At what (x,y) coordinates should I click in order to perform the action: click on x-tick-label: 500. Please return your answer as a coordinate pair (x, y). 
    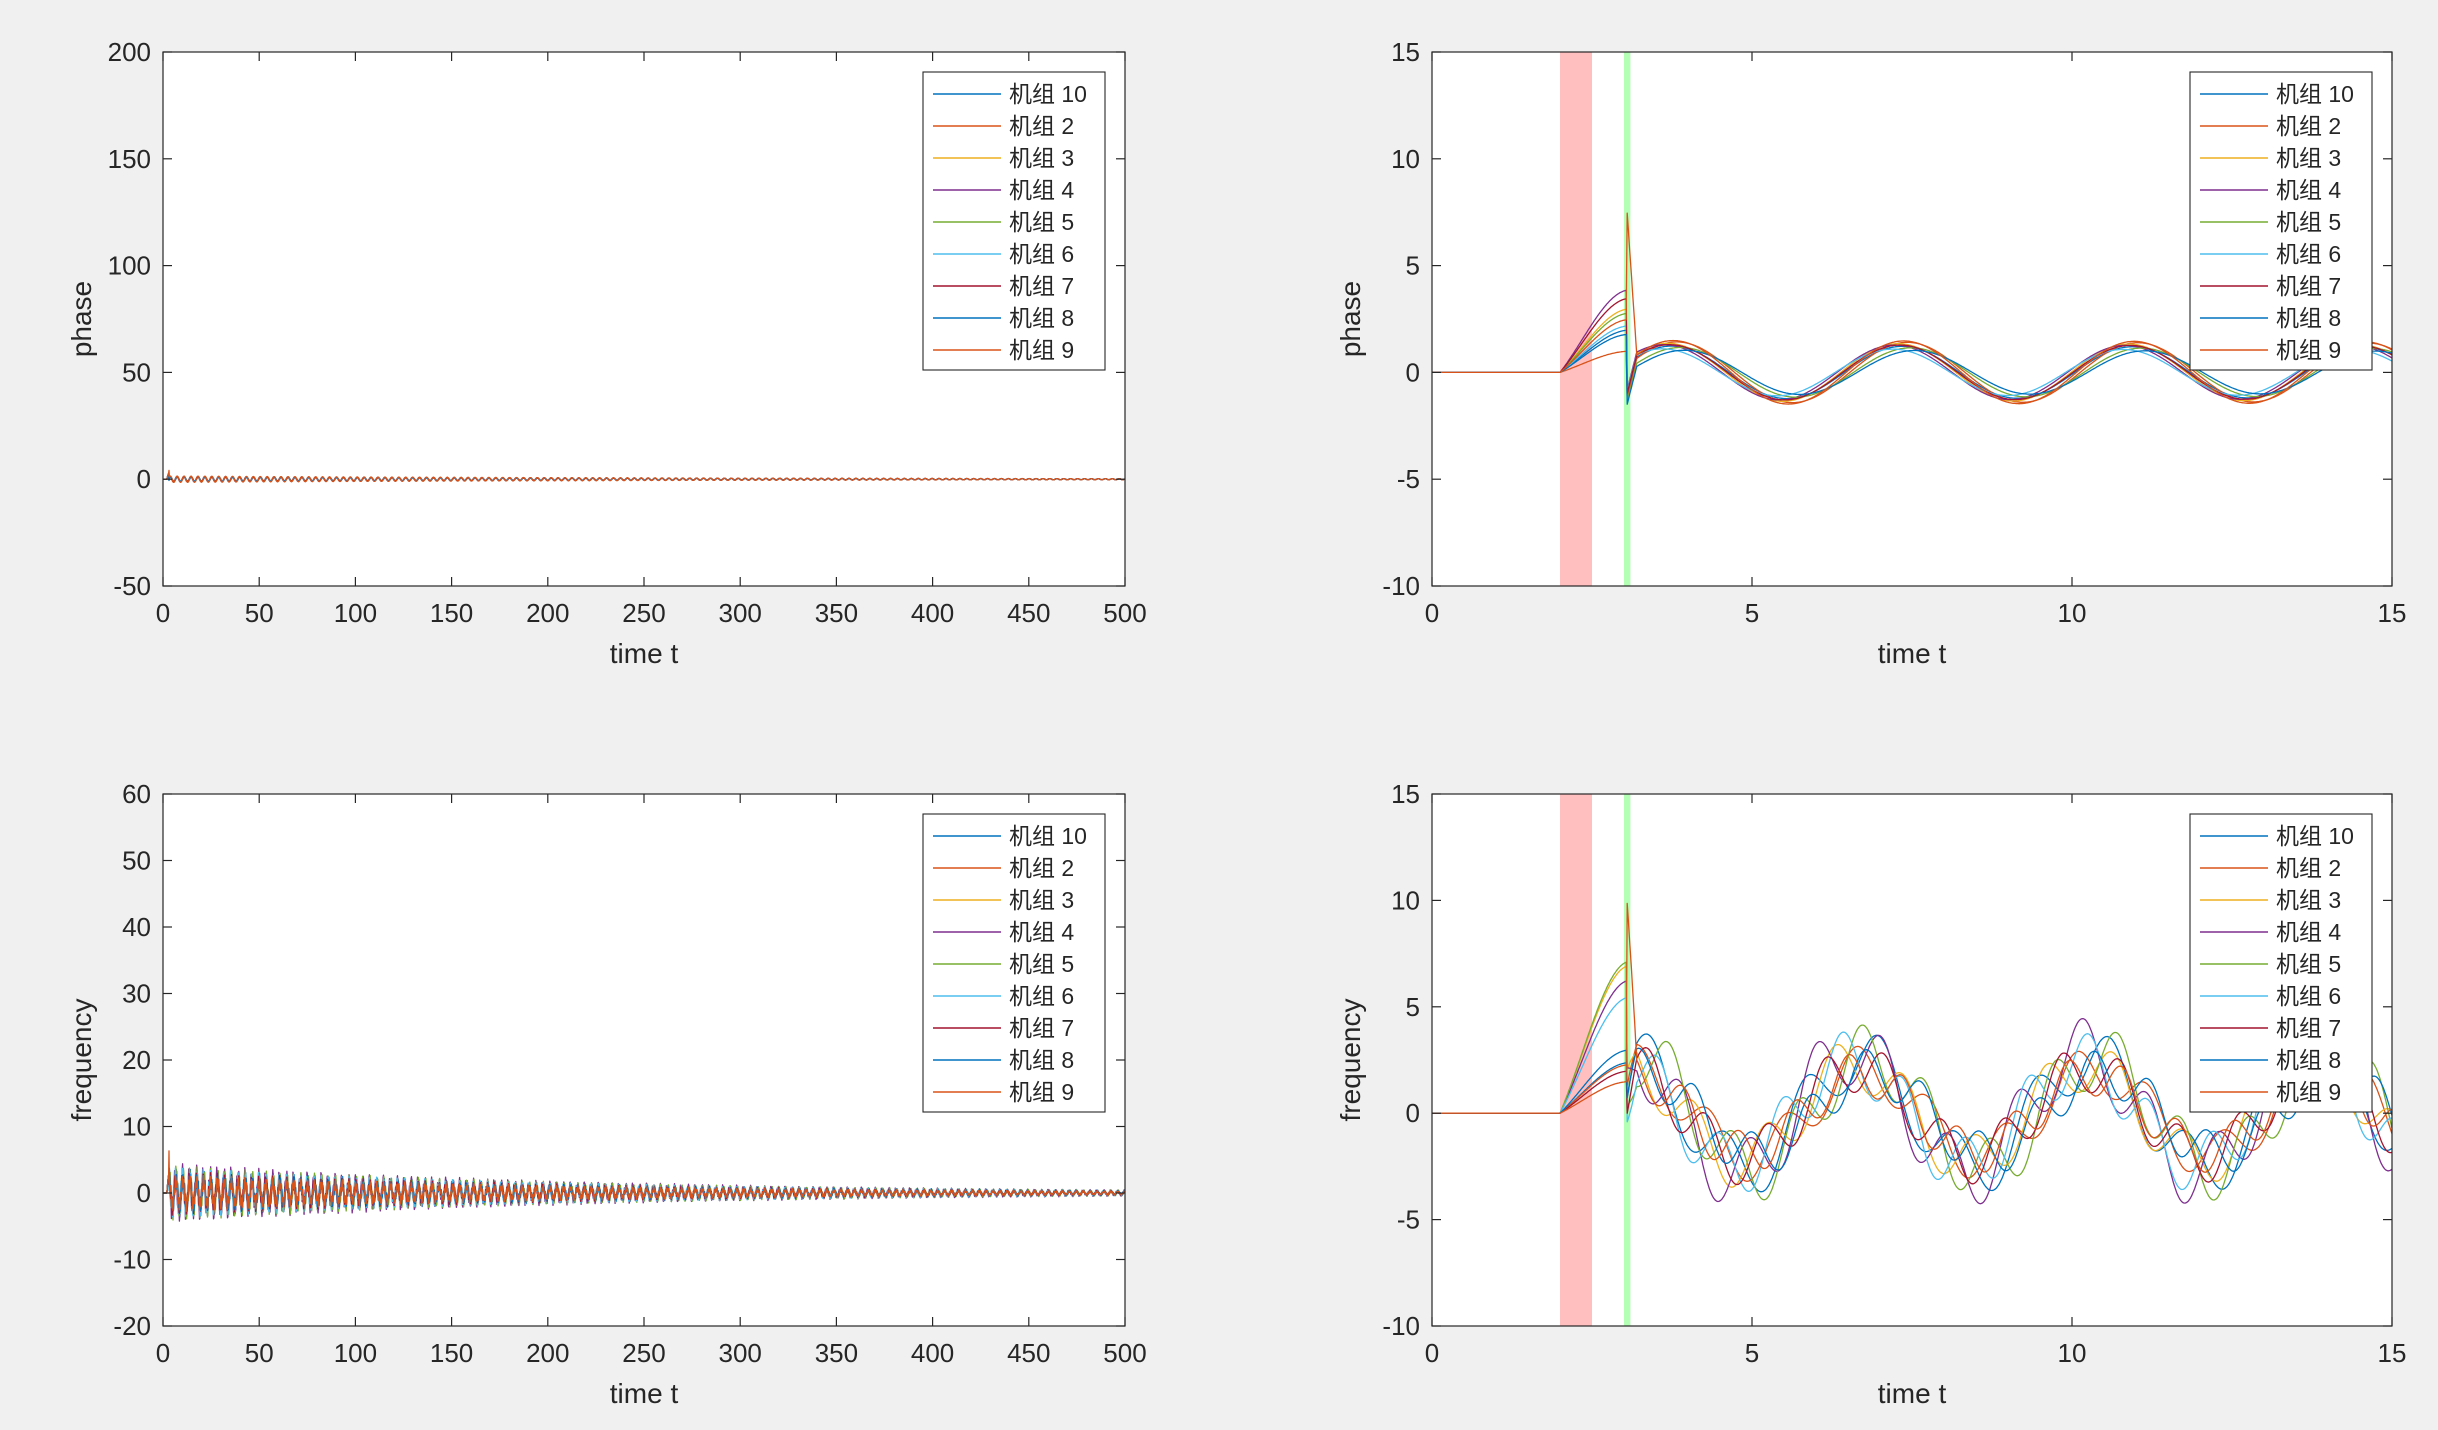
    Looking at the image, I should click on (1124, 613).